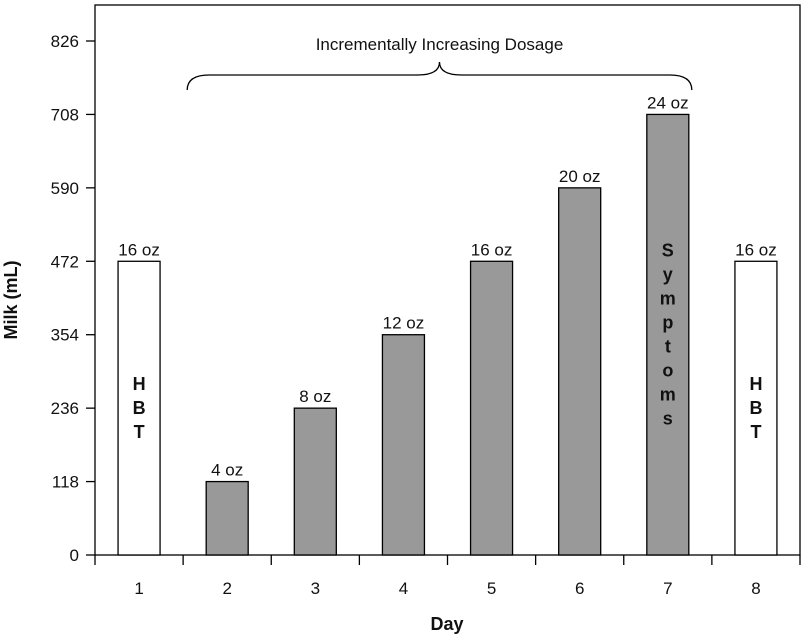  Describe the element at coordinates (667, 588) in the screenshot. I see `x-tick-label: 7` at that location.